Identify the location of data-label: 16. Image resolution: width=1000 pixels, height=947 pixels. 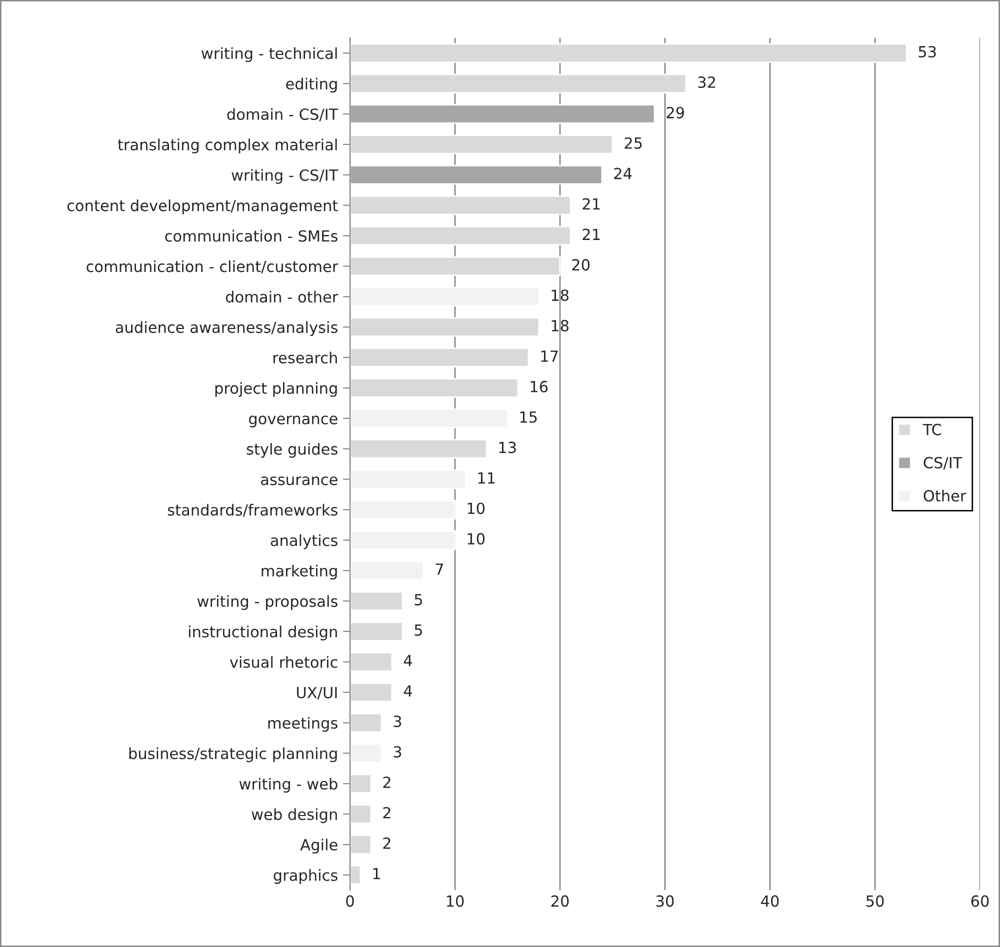
(539, 386).